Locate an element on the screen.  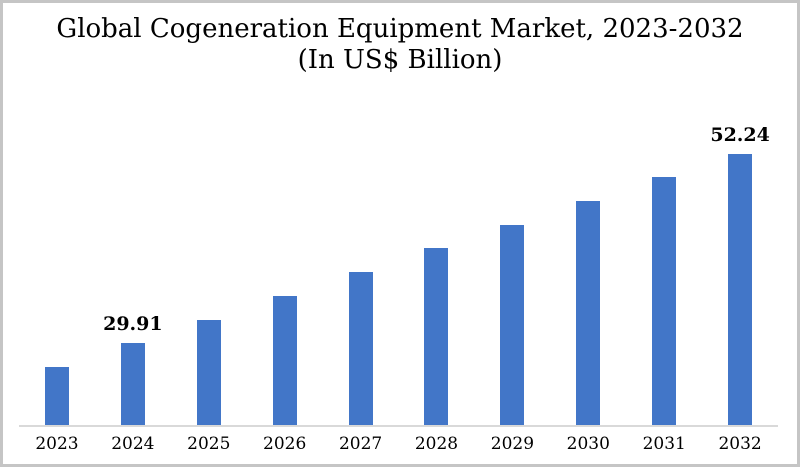
bar-slot-2028 is located at coordinates (437, 272).